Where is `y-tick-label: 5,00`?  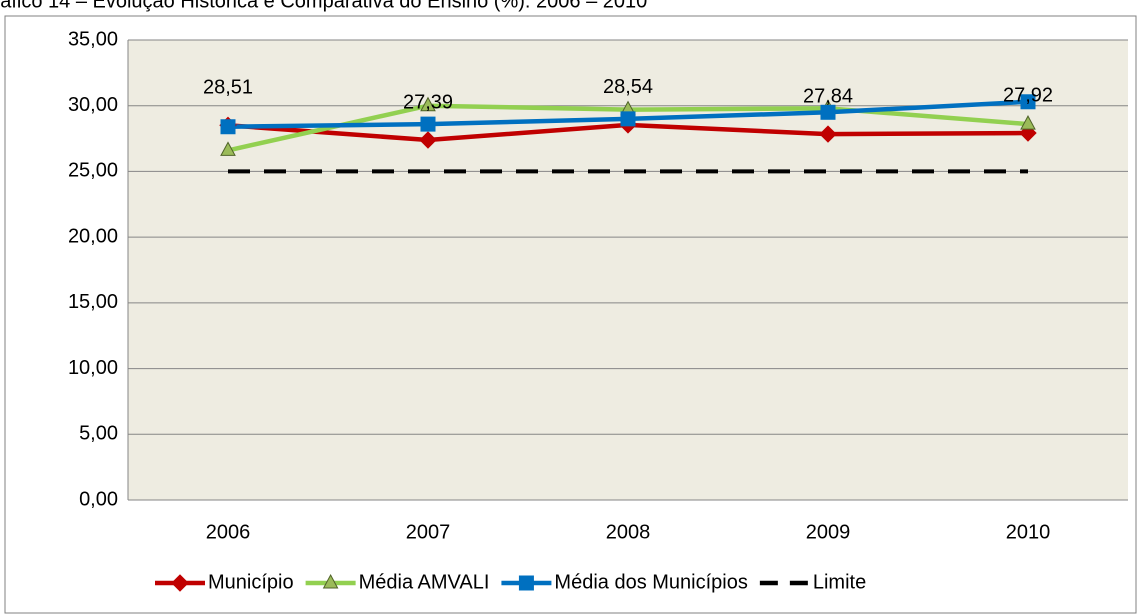 y-tick-label: 5,00 is located at coordinates (98, 434).